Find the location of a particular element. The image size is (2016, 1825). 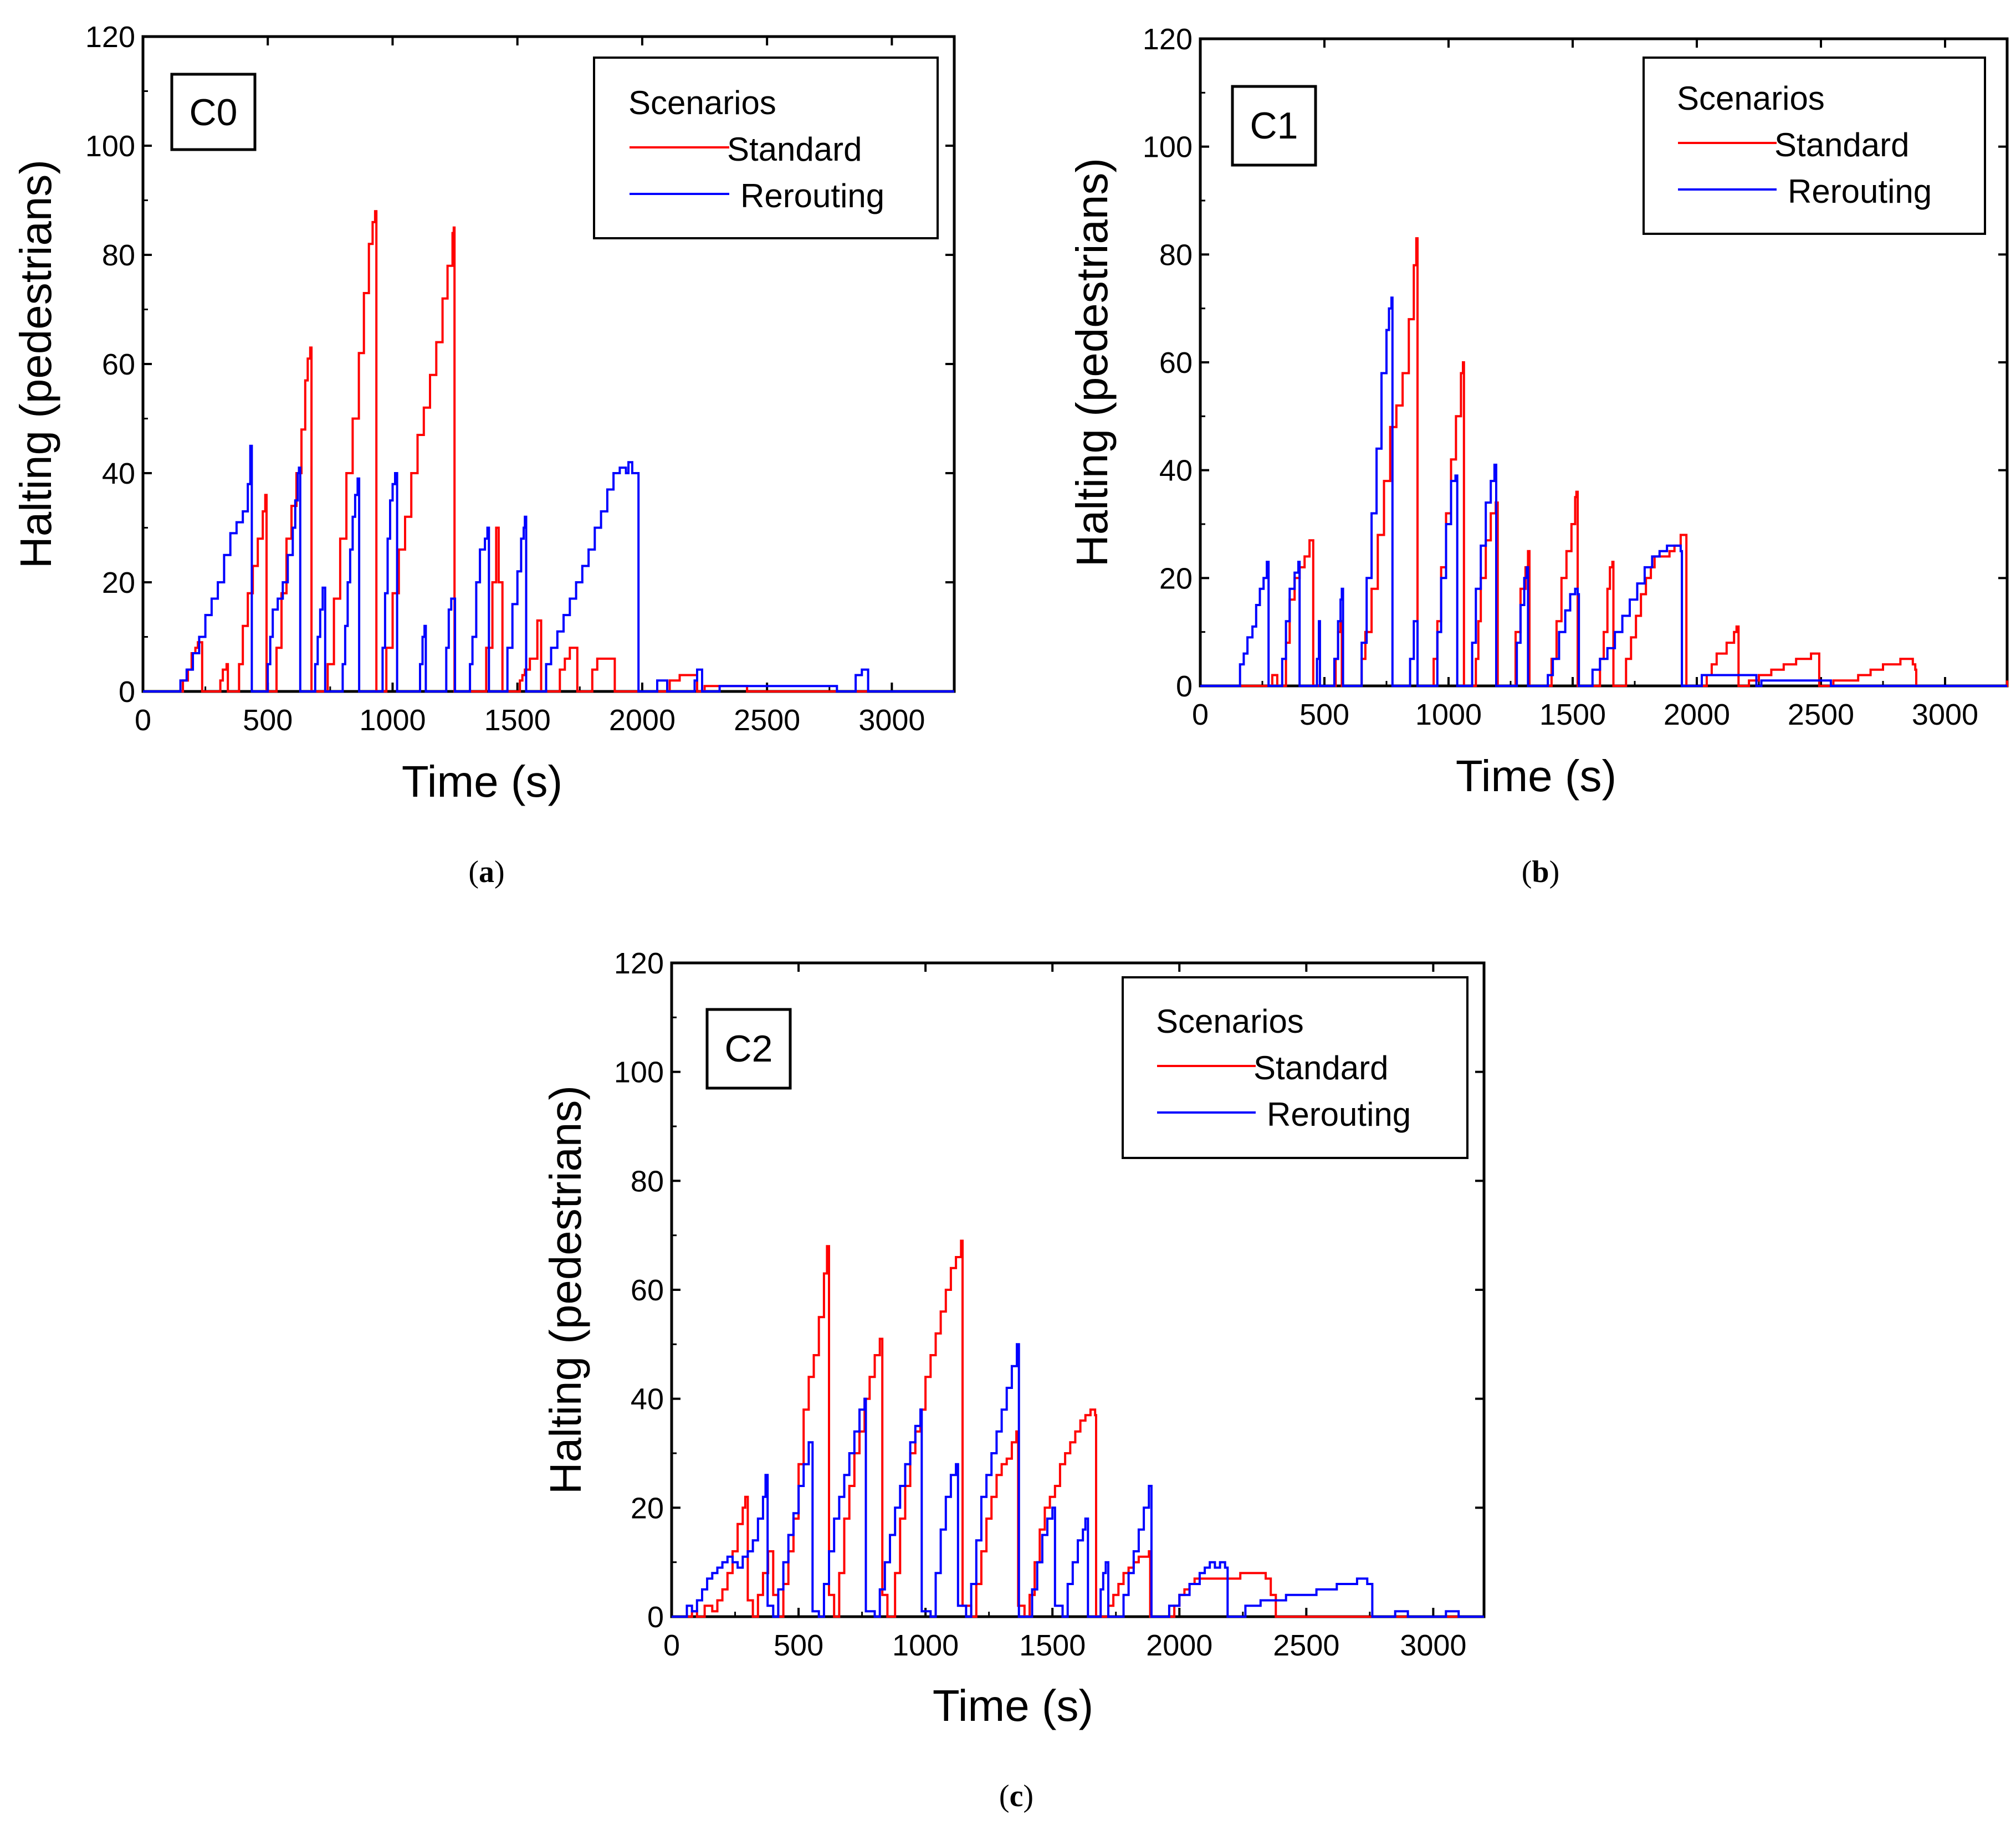

panel-tag: C0 is located at coordinates (213, 112).